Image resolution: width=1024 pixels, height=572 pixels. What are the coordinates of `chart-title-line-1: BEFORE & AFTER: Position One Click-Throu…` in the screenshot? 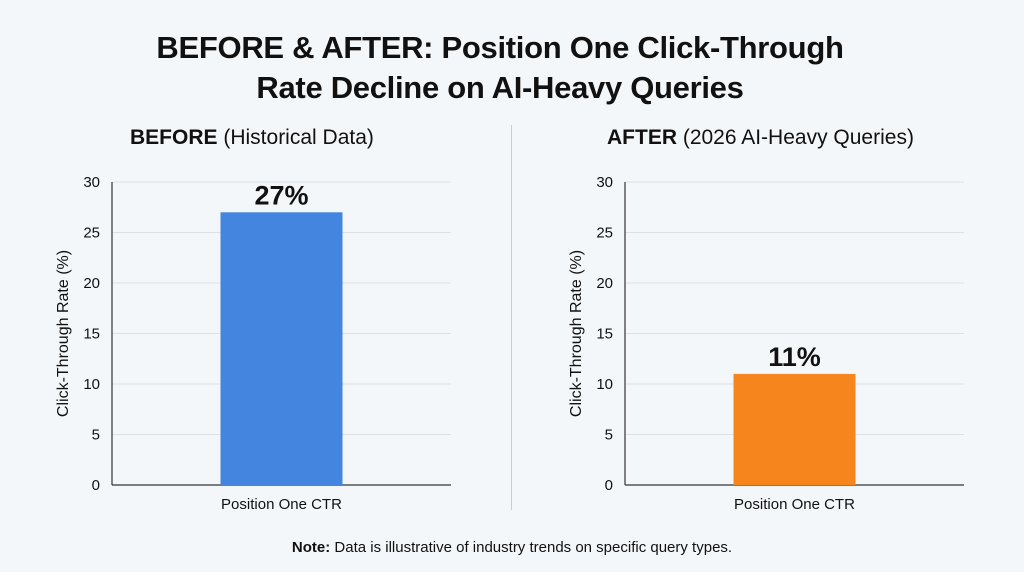 It's located at (500, 47).